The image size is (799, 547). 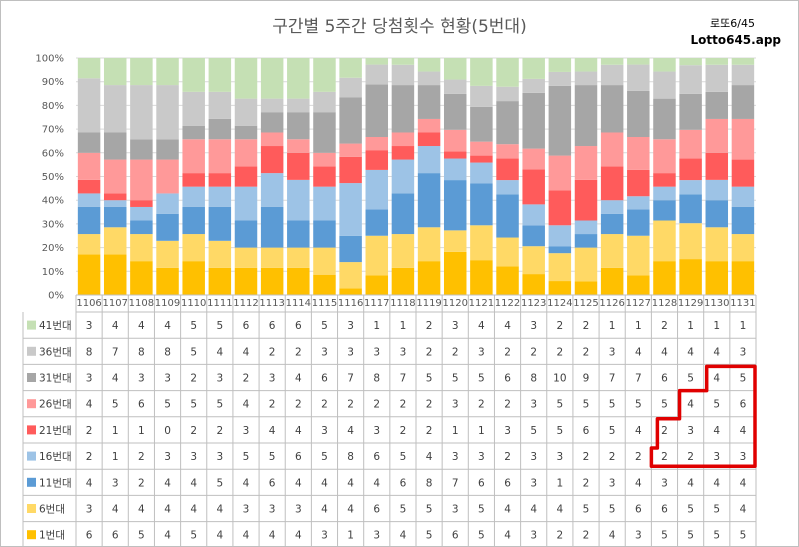 What do you see at coordinates (481, 431) in the screenshot?
I see `table-cell-value: 1` at bounding box center [481, 431].